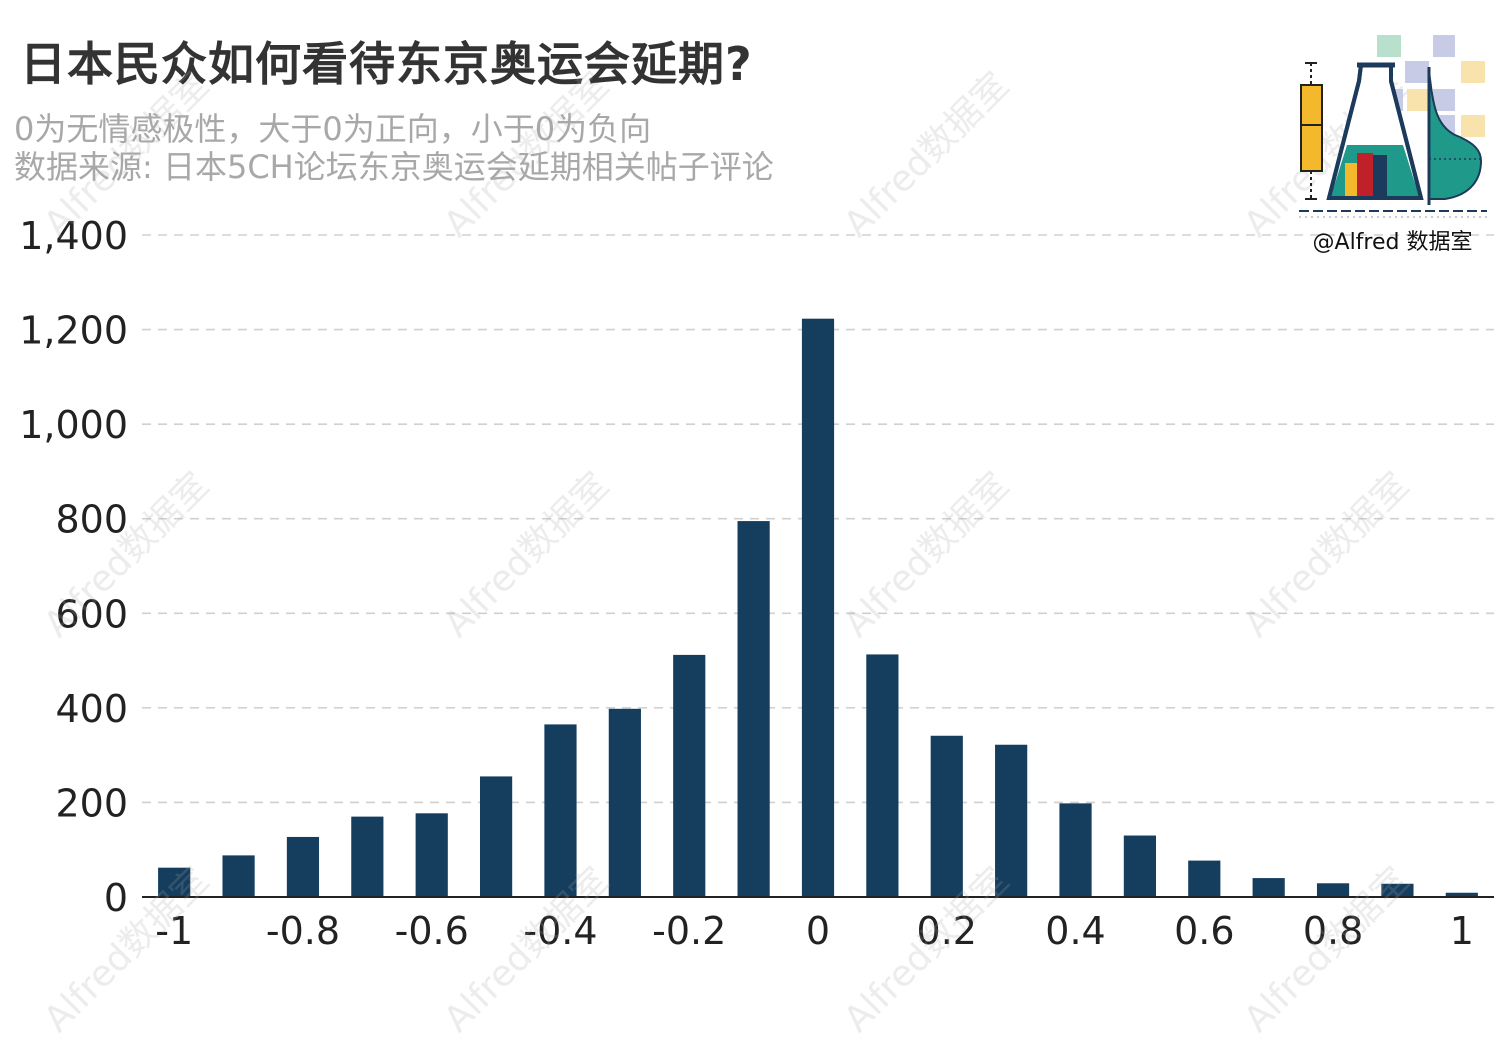 The width and height of the screenshot is (1504, 1042). I want to click on chart-title: 日本民众如何看待东京奥运会延期?, so click(386, 64).